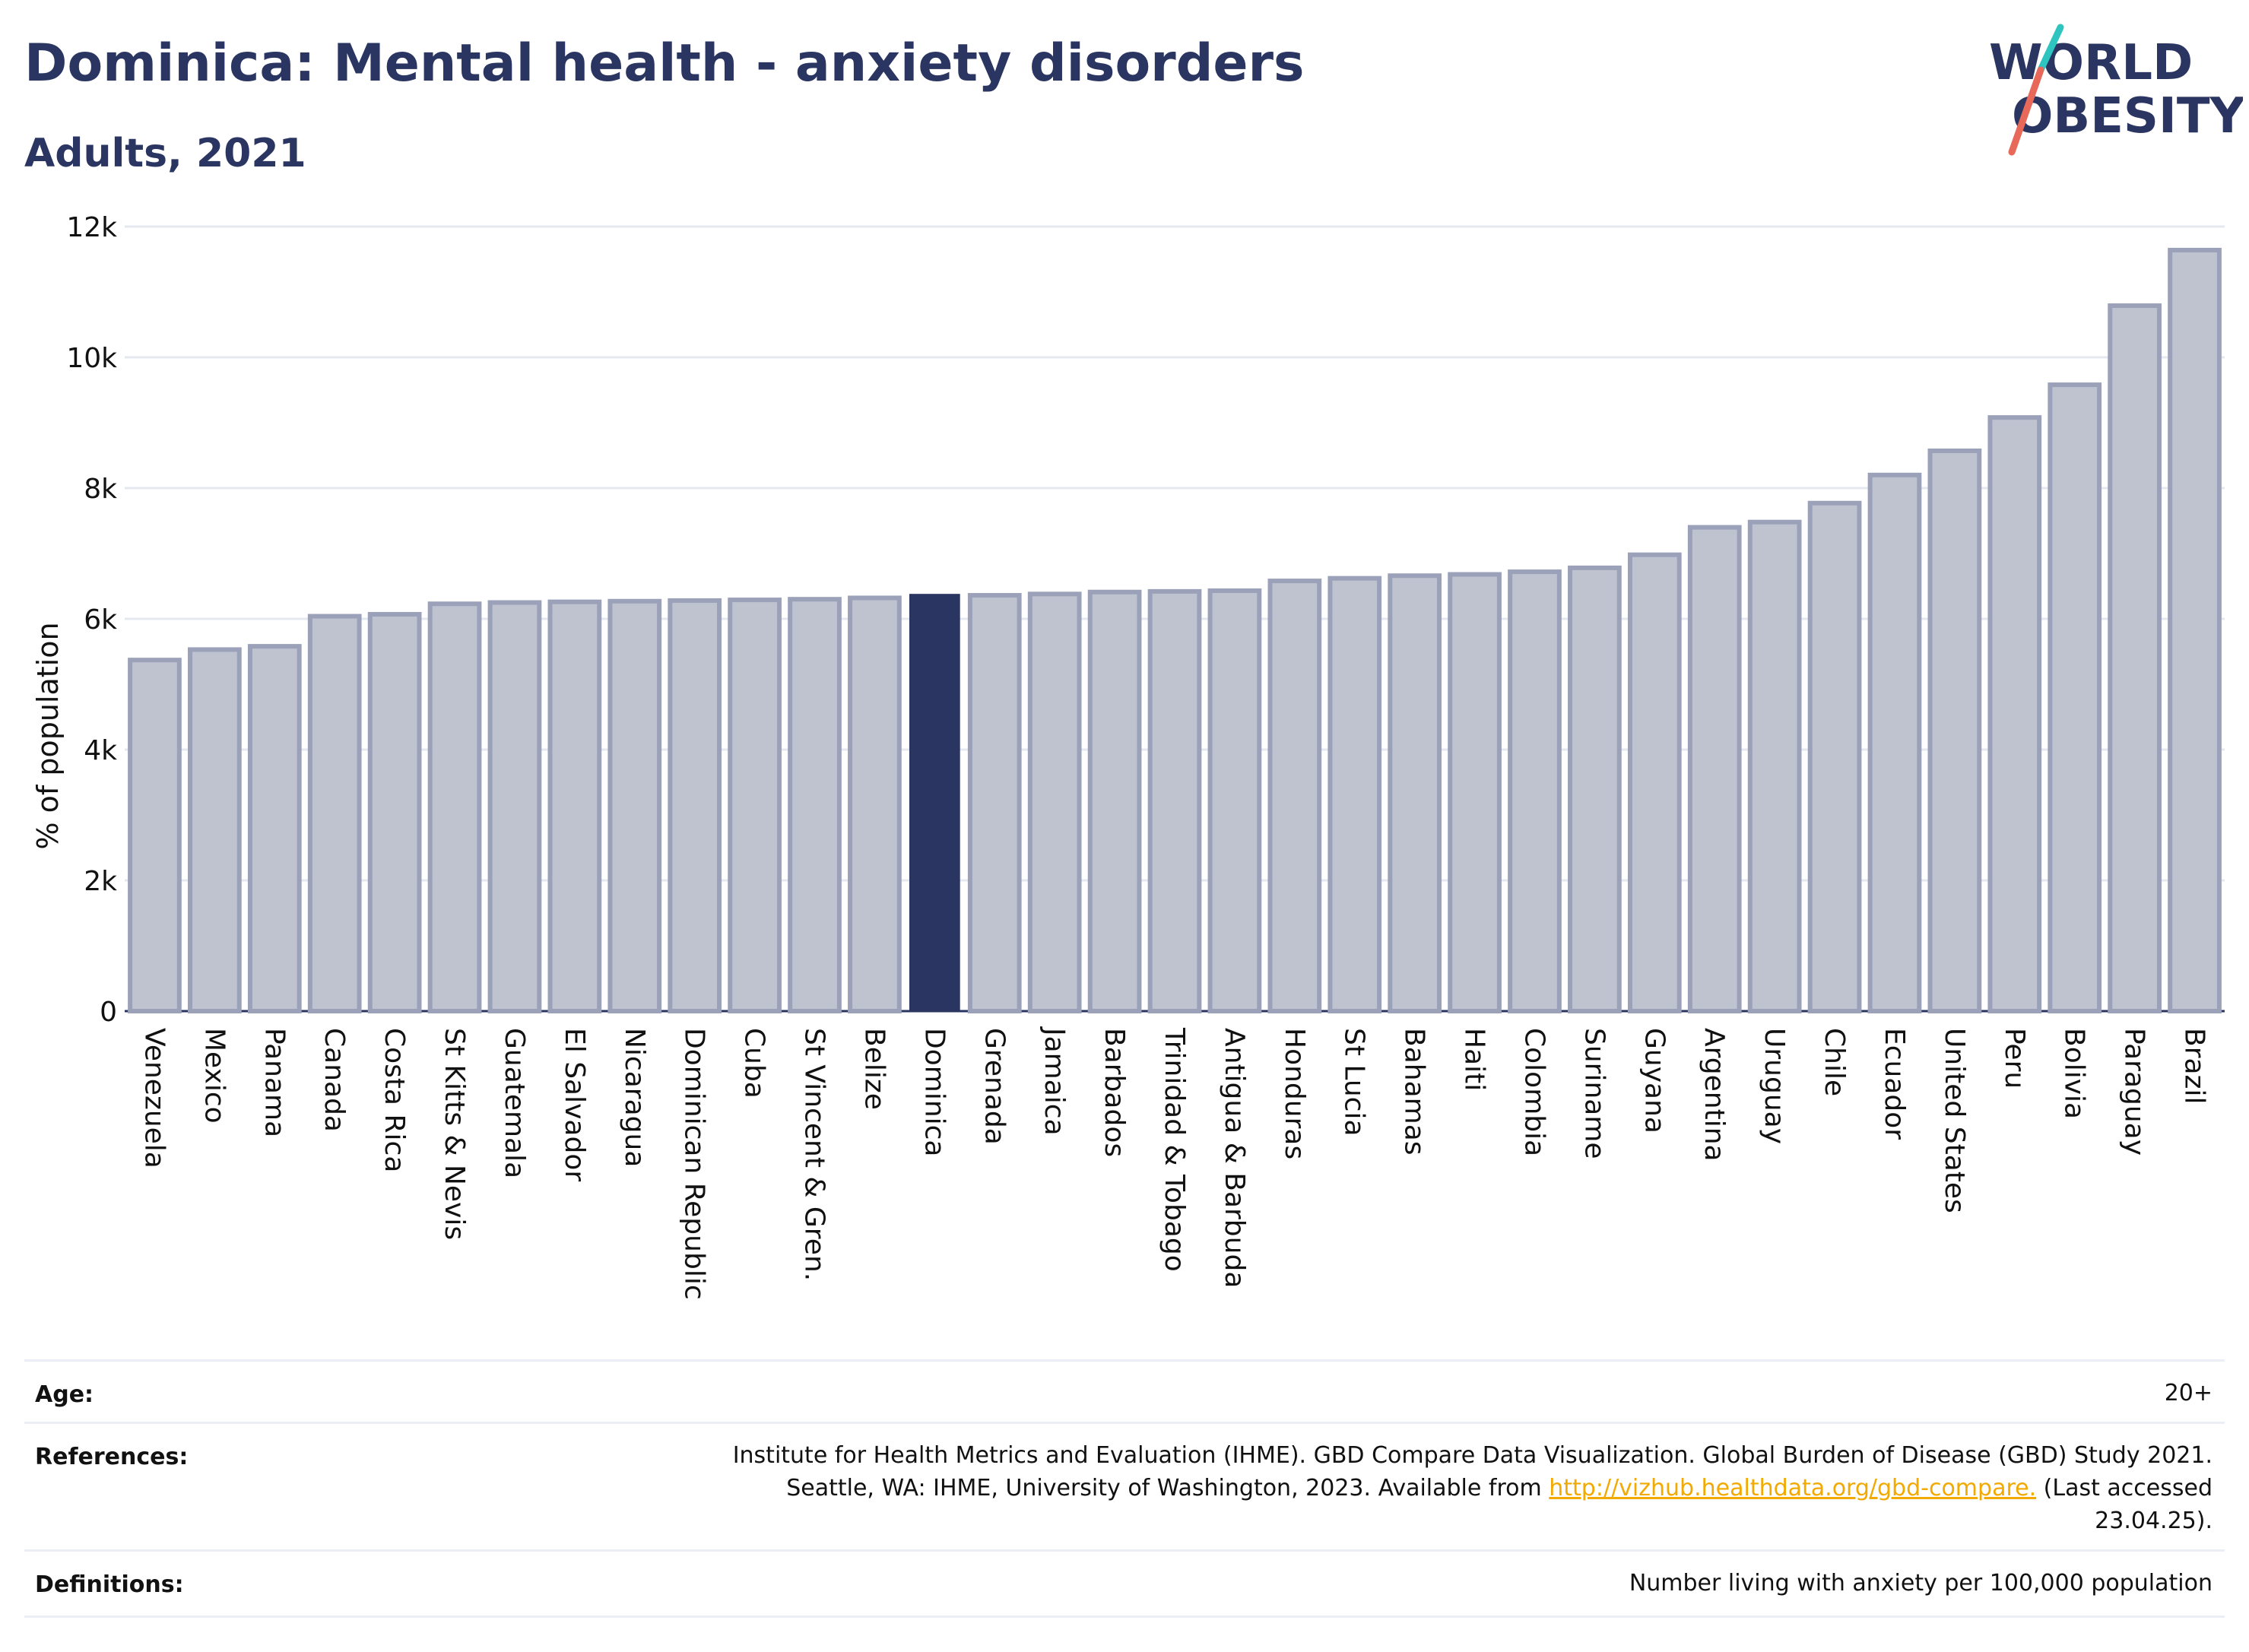 Image resolution: width=2249 pixels, height=1652 pixels. Describe the element at coordinates (694, 1164) in the screenshot. I see `x-tick-label: Dominican Republic` at that location.